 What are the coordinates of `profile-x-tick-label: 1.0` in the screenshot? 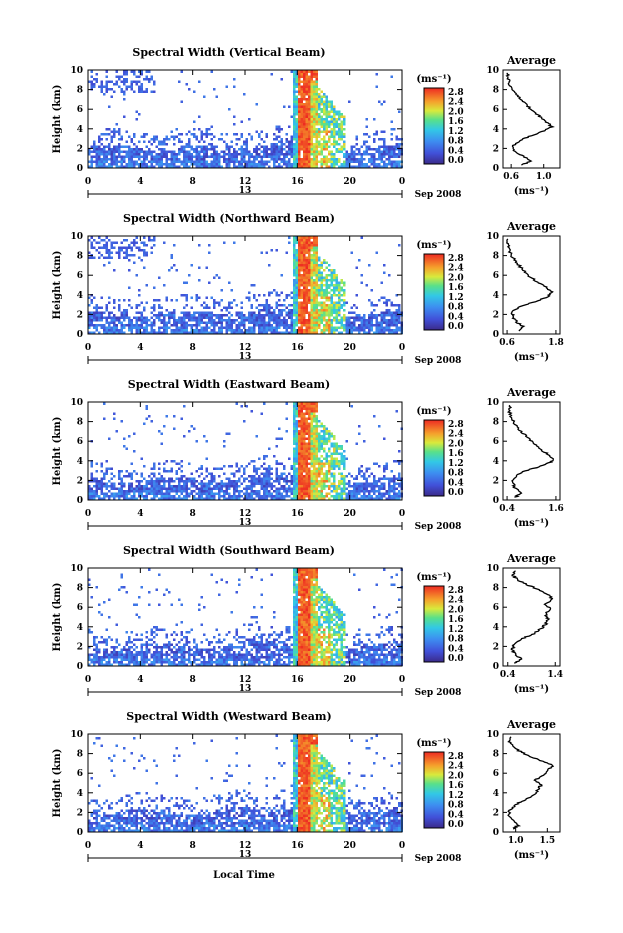 It's located at (544, 177).